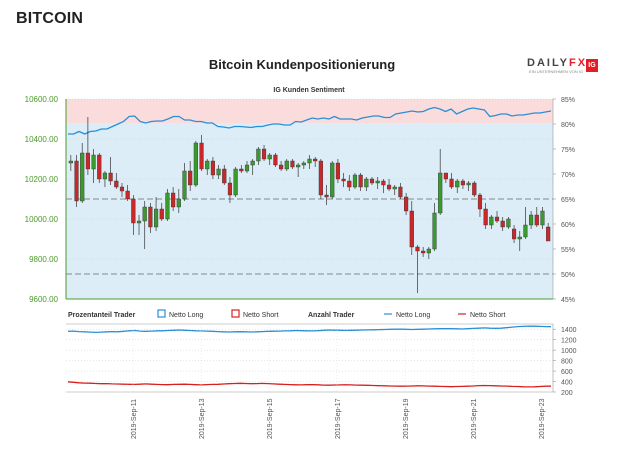  What do you see at coordinates (309, 360) in the screenshot?
I see `lower-gridlines` at bounding box center [309, 360].